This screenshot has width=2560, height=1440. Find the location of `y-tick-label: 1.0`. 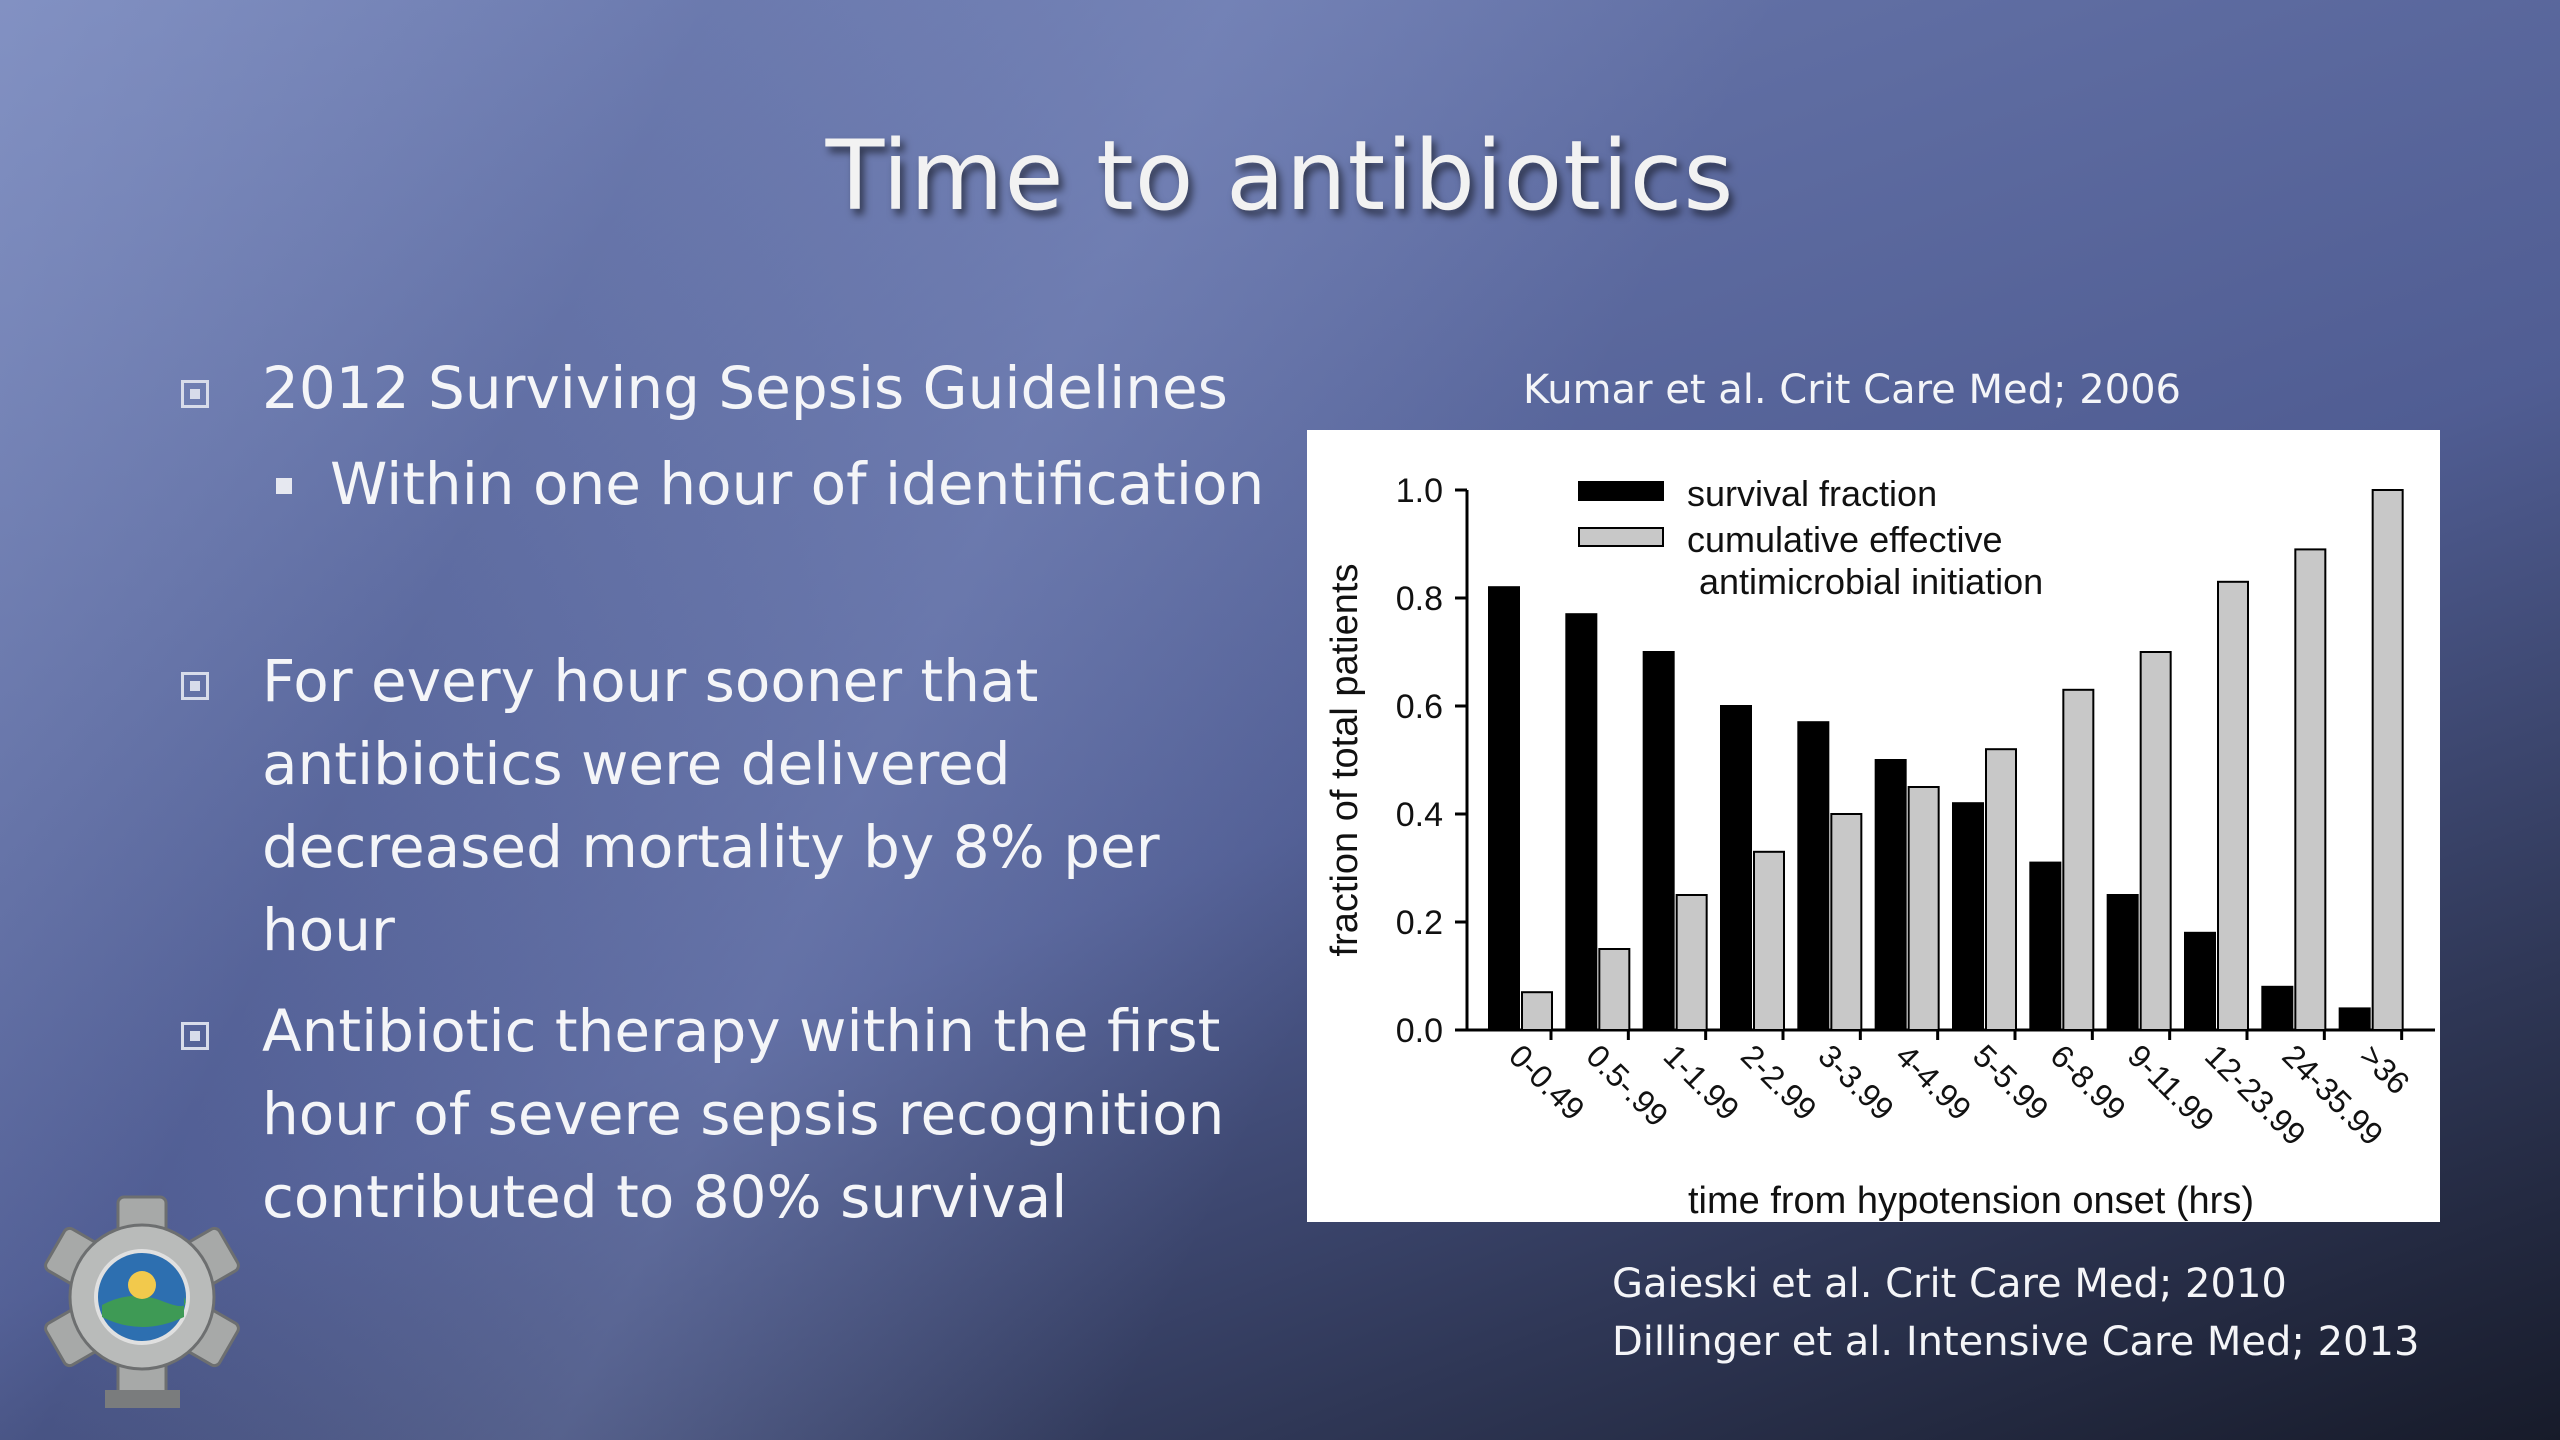

y-tick-label: 1.0 is located at coordinates (1419, 491).